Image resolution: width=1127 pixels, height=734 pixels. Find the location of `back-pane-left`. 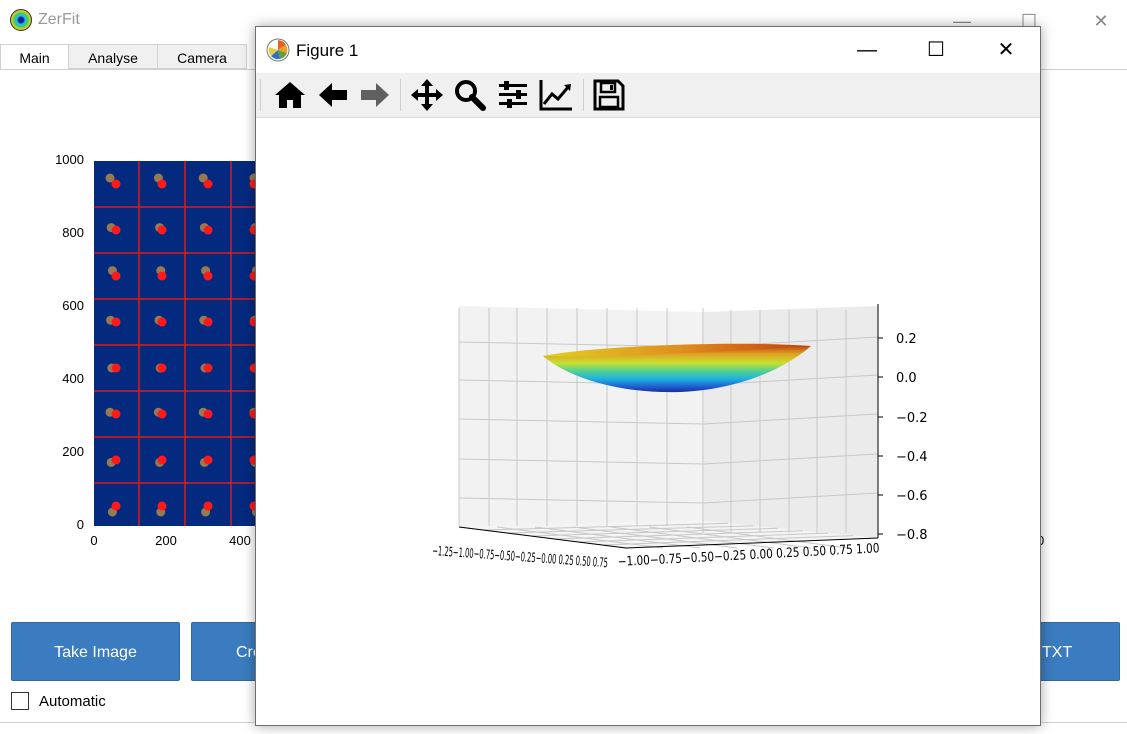

back-pane-left is located at coordinates (581, 416).